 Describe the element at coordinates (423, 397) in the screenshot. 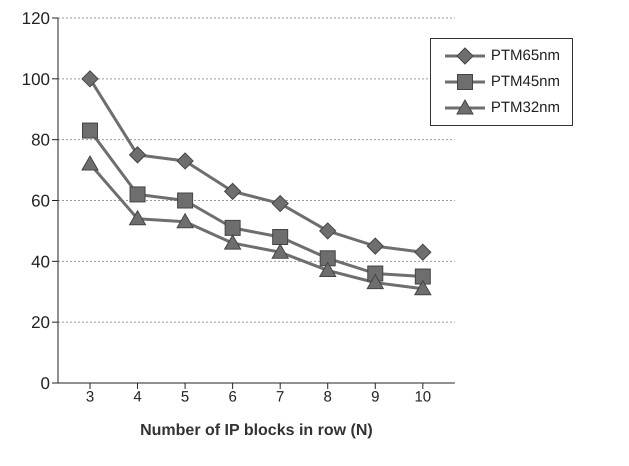

I see `x-tick-label: 10` at that location.